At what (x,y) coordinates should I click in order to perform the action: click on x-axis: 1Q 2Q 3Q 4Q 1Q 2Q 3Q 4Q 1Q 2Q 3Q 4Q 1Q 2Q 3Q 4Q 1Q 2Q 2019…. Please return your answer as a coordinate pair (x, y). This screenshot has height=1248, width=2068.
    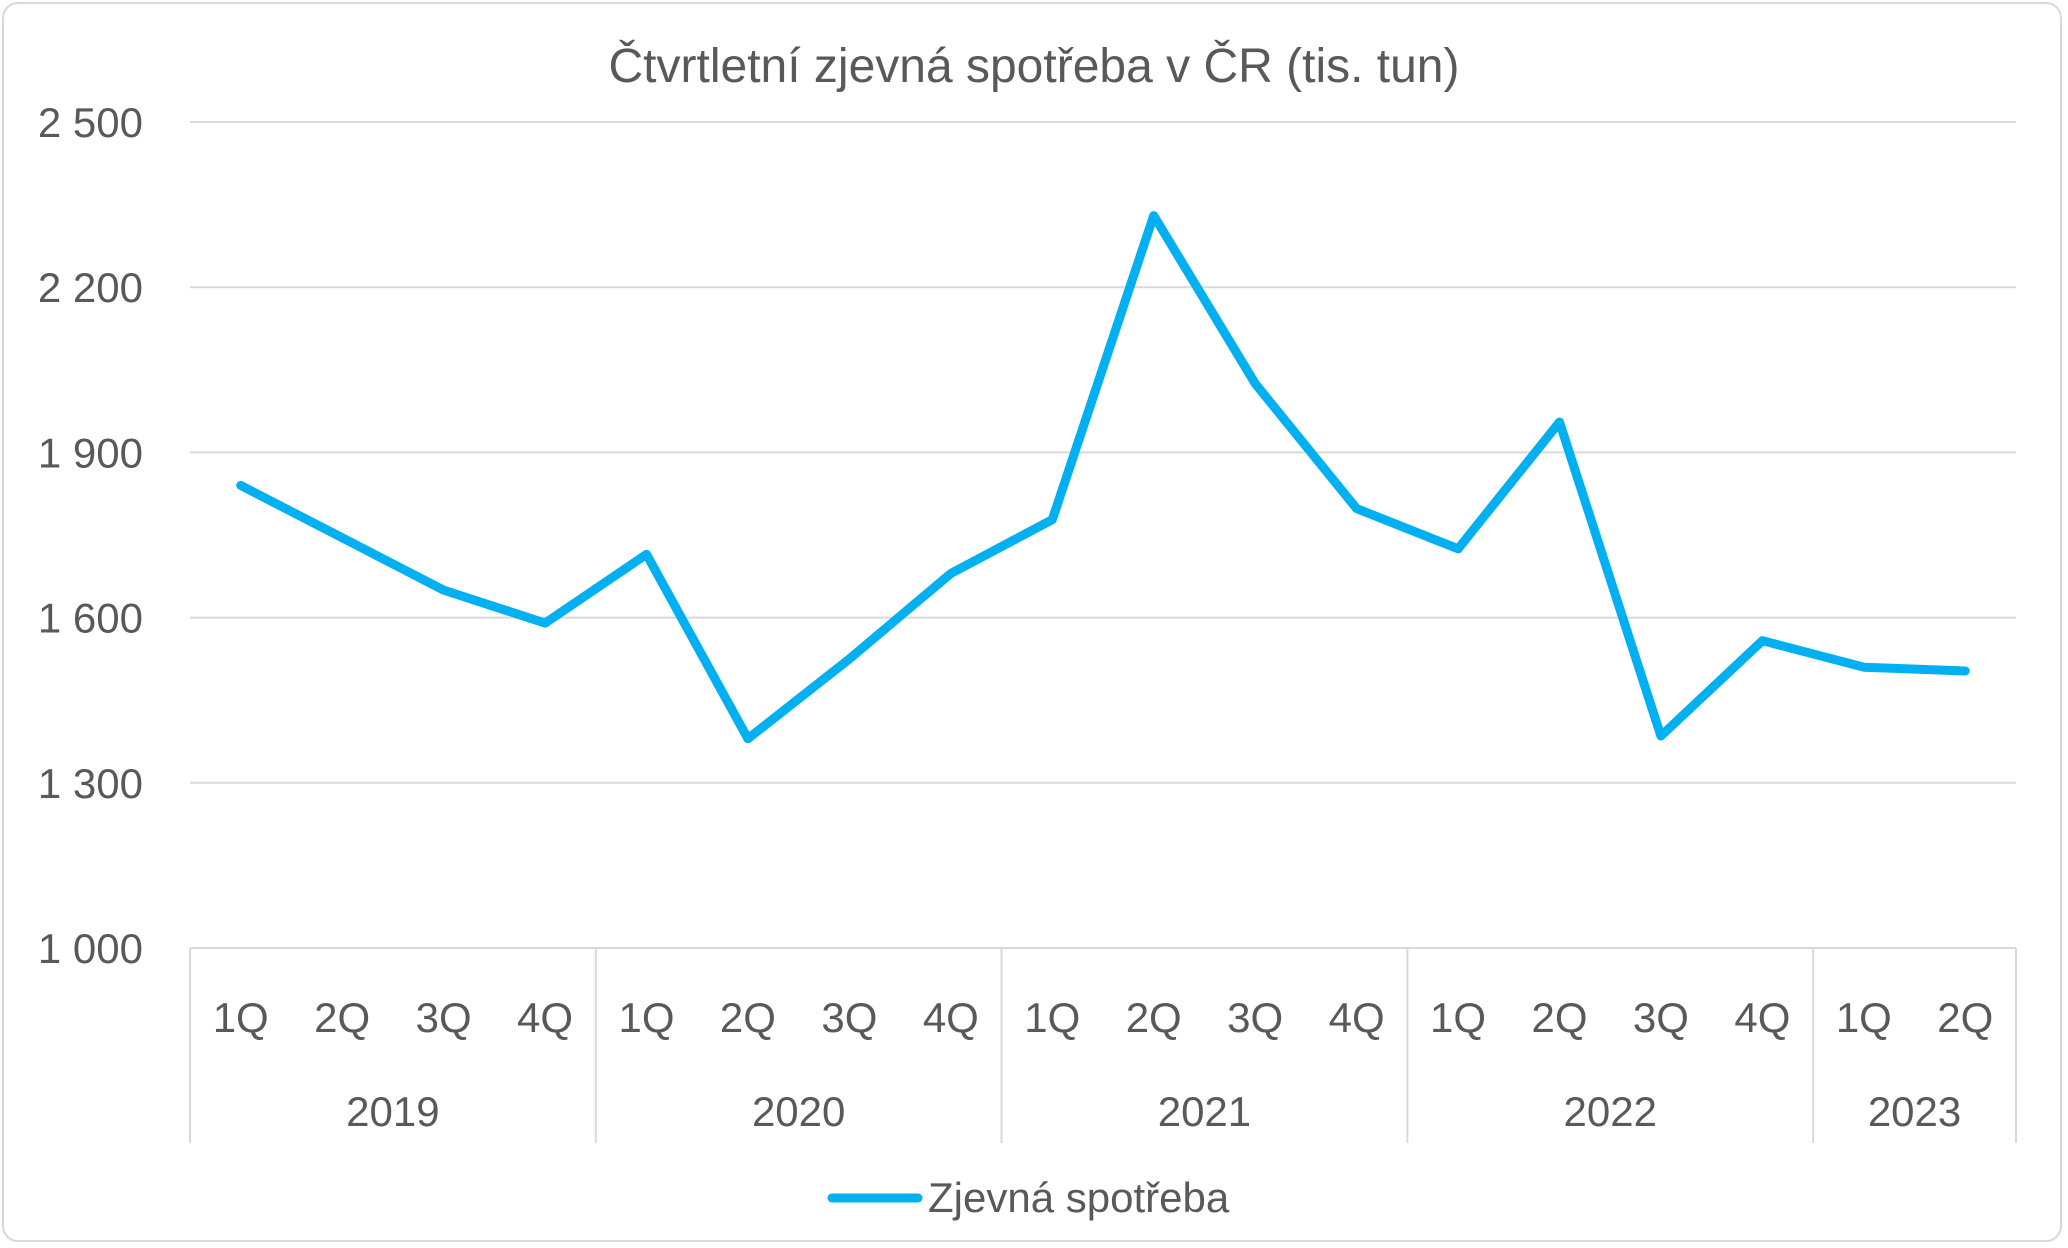
    Looking at the image, I should click on (1103, 1045).